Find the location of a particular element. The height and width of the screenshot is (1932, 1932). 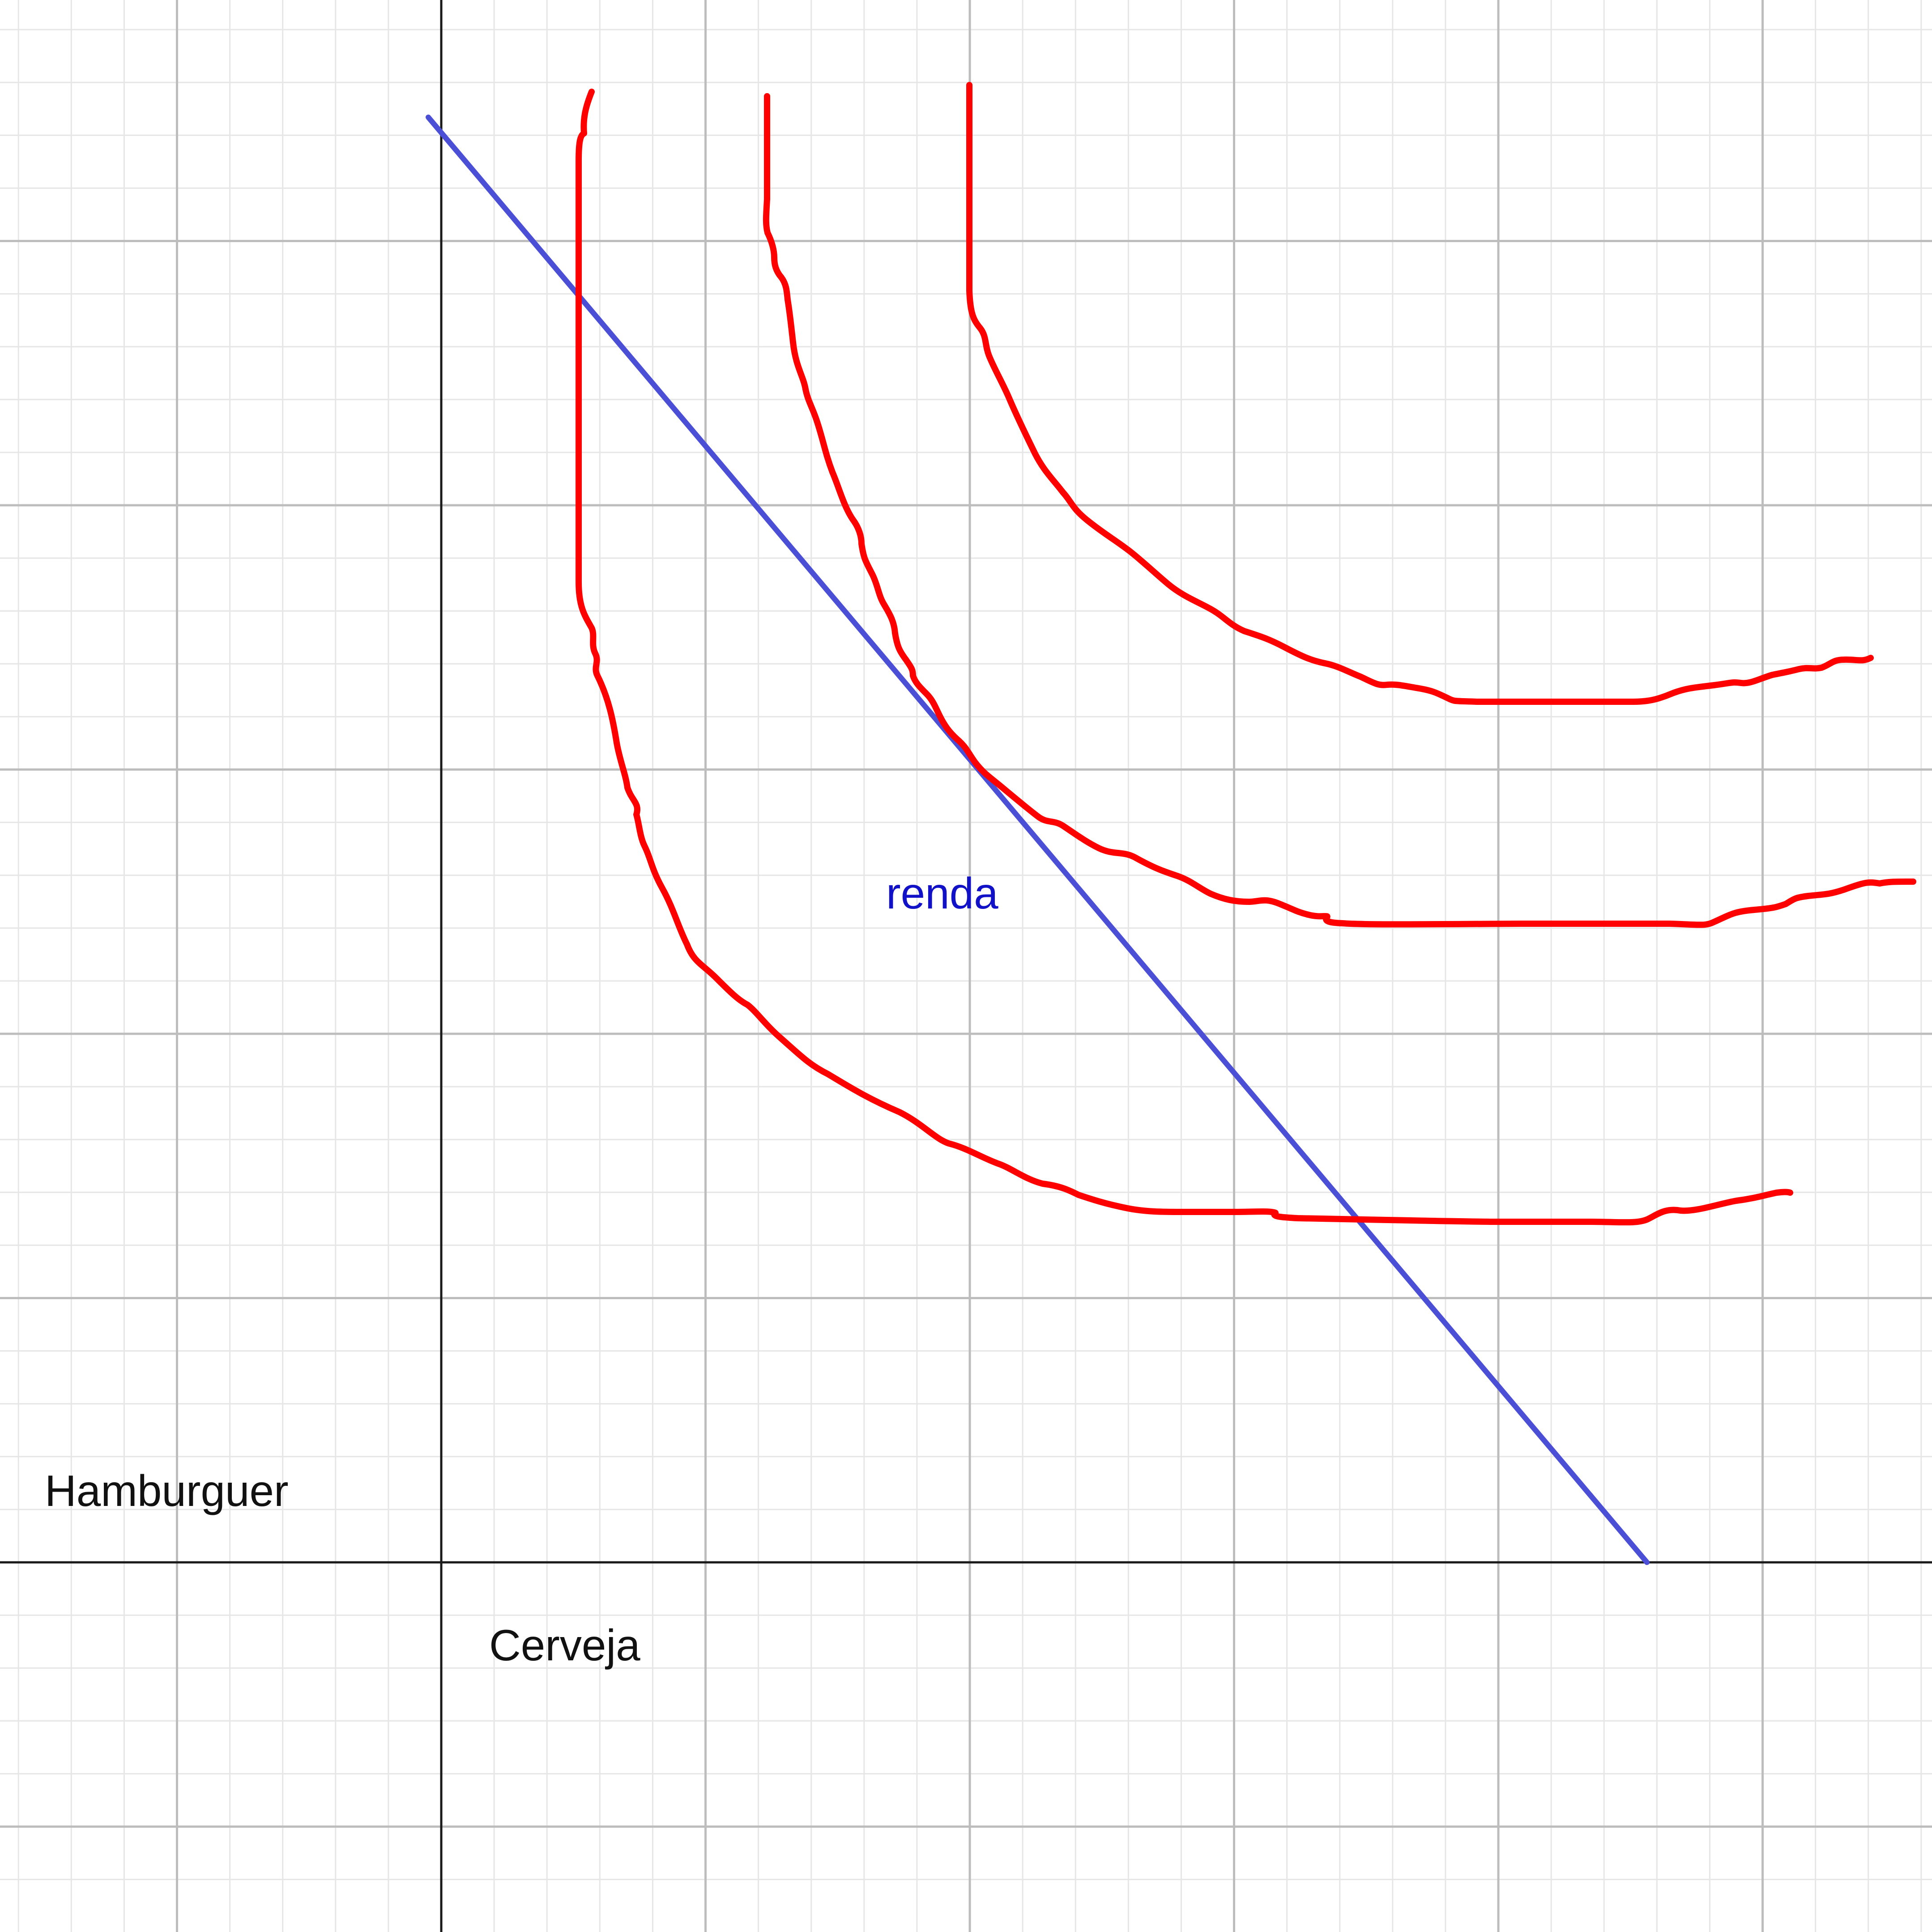

x-axis-label: Cerveja is located at coordinates (564, 1645).